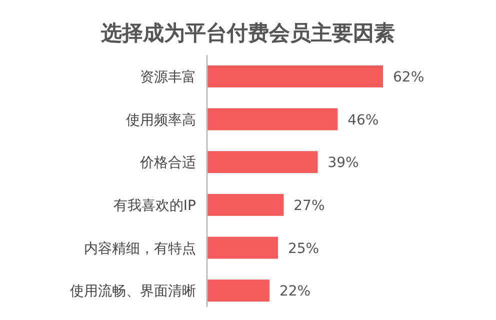 This screenshot has height=320, width=496. What do you see at coordinates (309, 206) in the screenshot?
I see `data-label: 27%` at bounding box center [309, 206].